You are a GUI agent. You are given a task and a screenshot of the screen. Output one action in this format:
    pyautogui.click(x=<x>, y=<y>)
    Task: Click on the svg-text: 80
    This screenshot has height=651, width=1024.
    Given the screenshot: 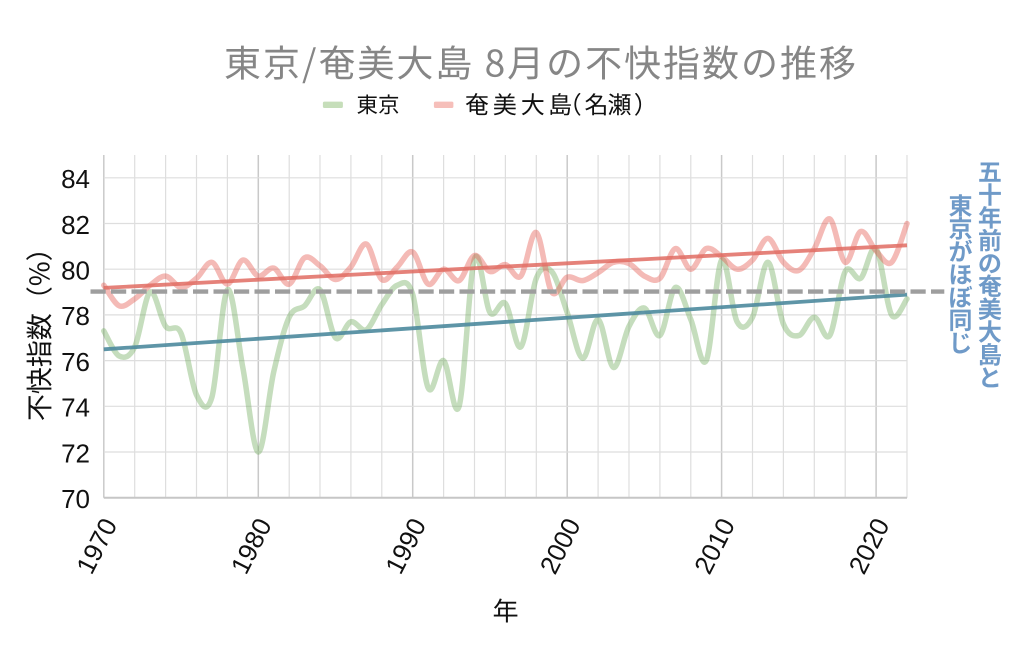 What is the action you would take?
    pyautogui.click(x=75, y=271)
    